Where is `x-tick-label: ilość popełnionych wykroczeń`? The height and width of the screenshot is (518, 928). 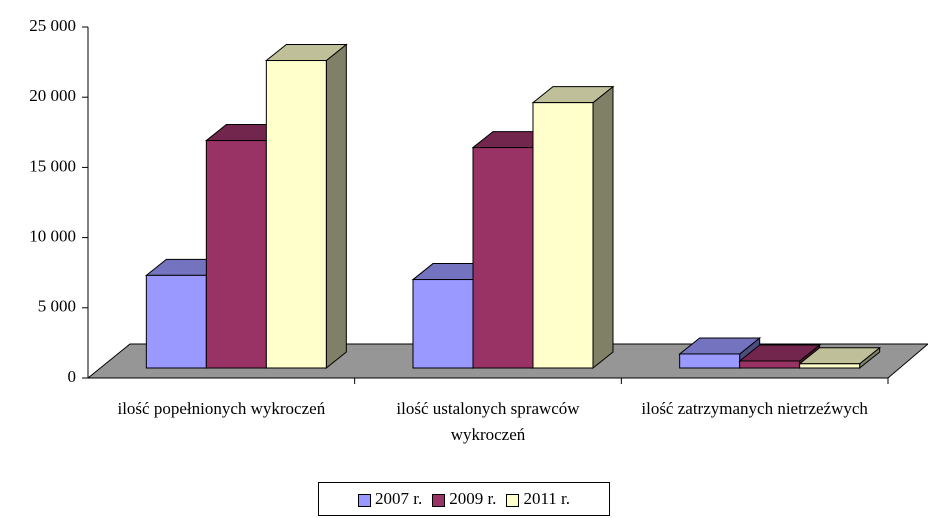
x-tick-label: ilość popełnionych wykroczeń is located at coordinates (221, 408).